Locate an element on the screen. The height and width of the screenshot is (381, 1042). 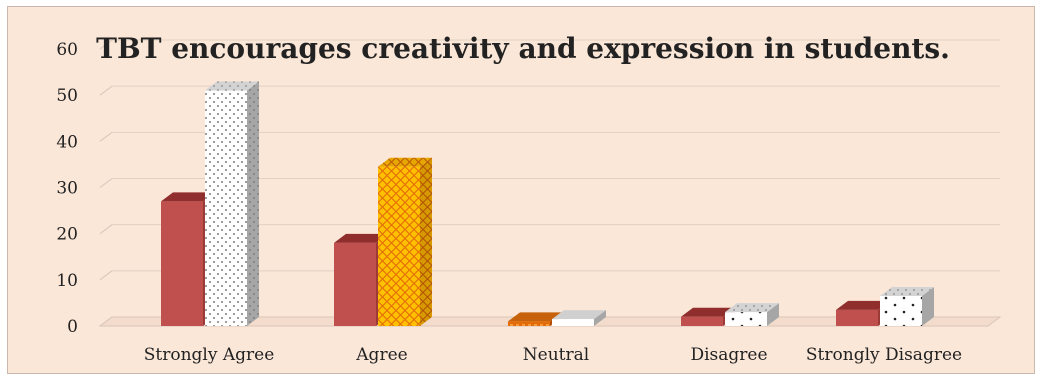
bar-series-2-2-side is located at coordinates (600, 318).